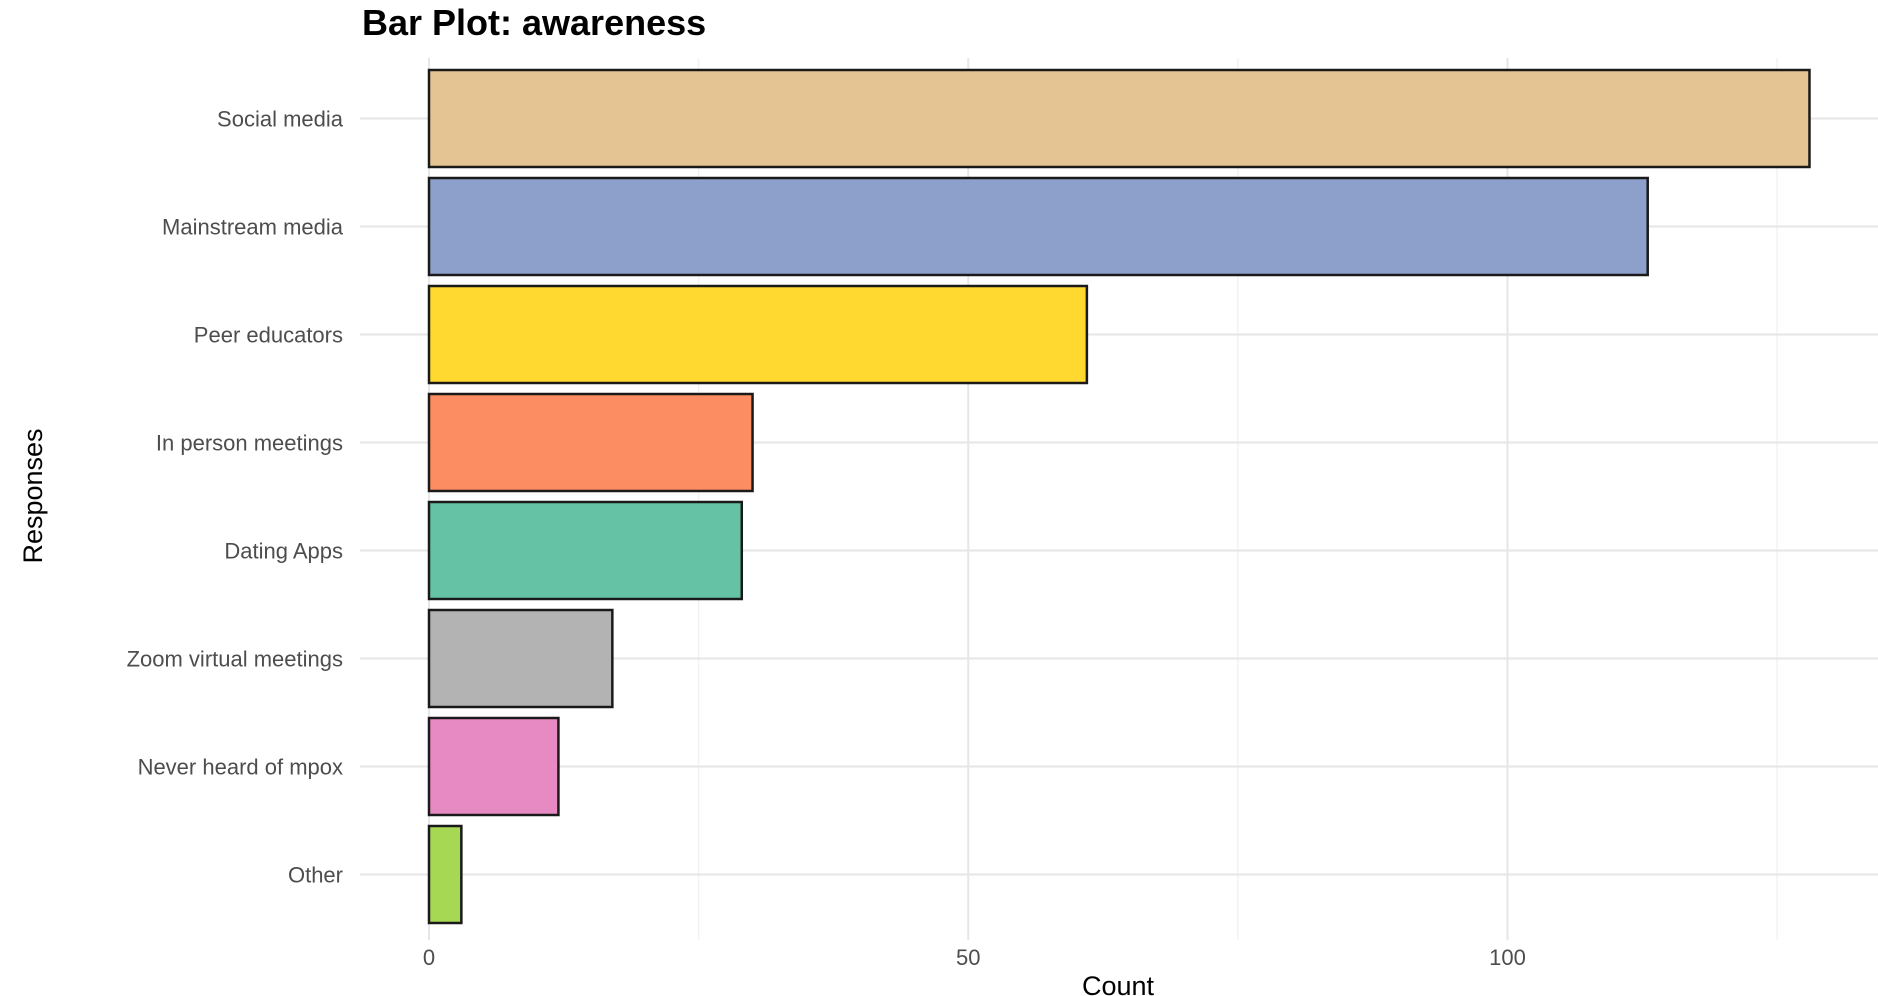  What do you see at coordinates (268, 335) in the screenshot?
I see `y-tick-label: Peer educators` at bounding box center [268, 335].